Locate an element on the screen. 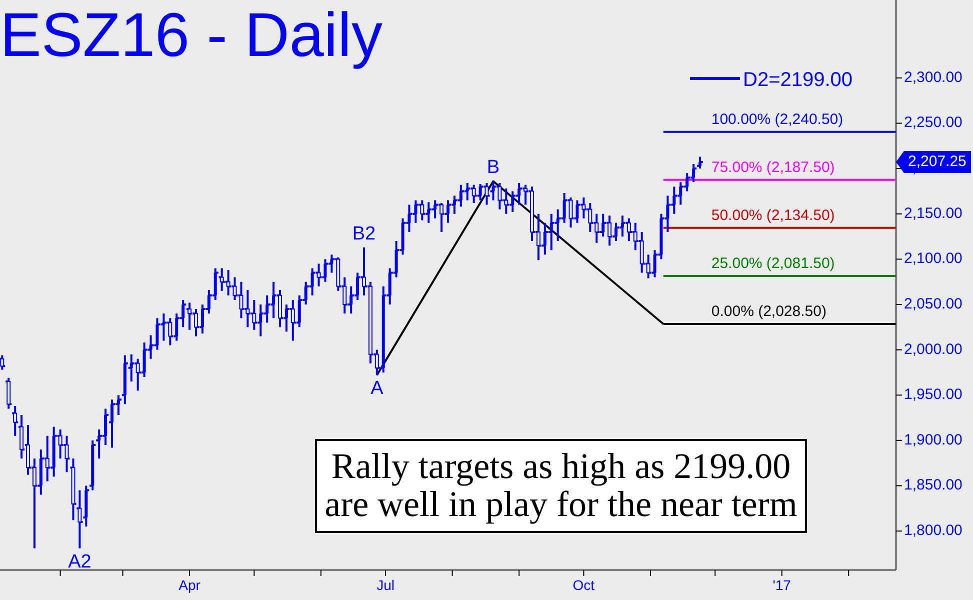  ref-line-label: 100.00% (2,240.50) is located at coordinates (777, 119).